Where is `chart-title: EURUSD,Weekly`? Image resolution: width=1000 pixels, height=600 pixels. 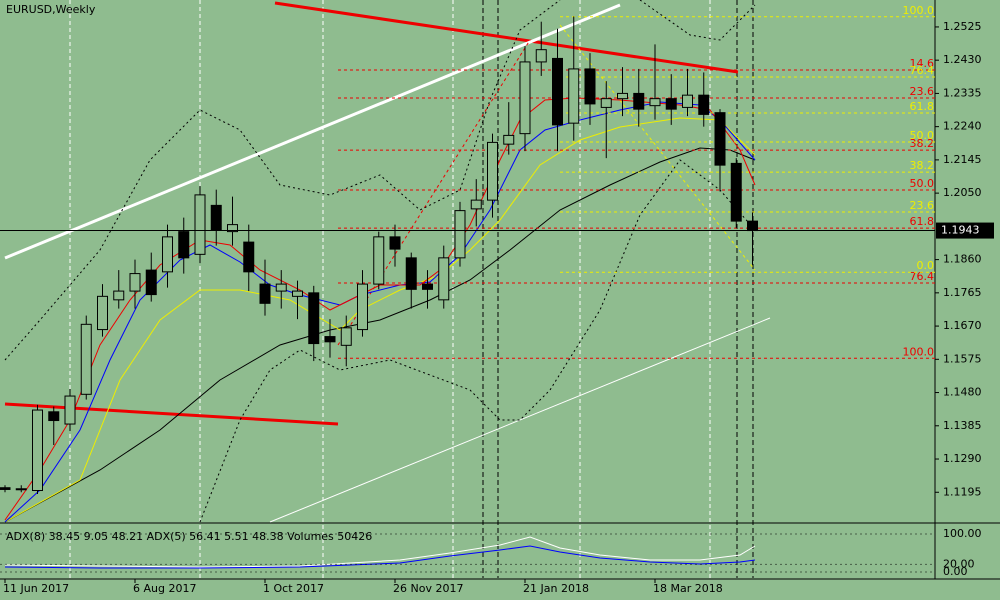 chart-title: EURUSD,Weekly is located at coordinates (51, 9).